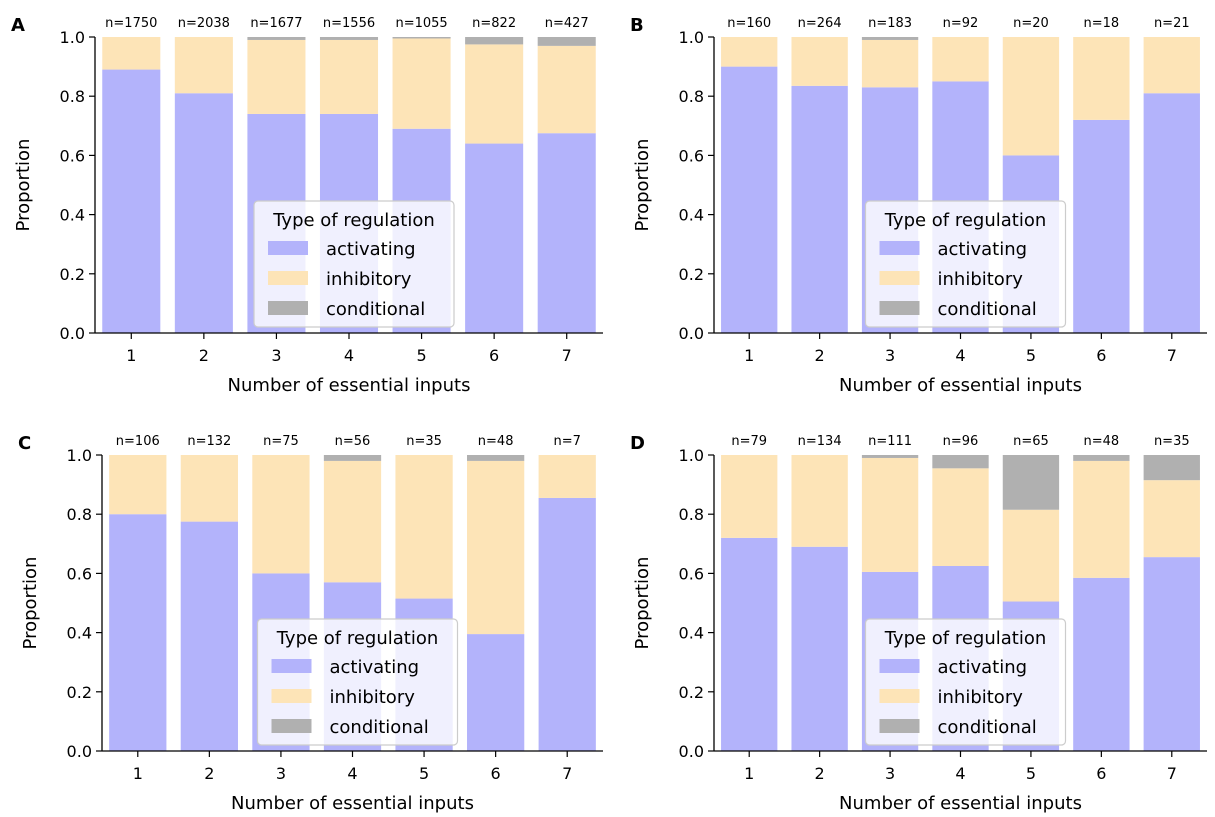 Image resolution: width=1215 pixels, height=817 pixels. What do you see at coordinates (890, 441) in the screenshot?
I see `n-label: n=111` at bounding box center [890, 441].